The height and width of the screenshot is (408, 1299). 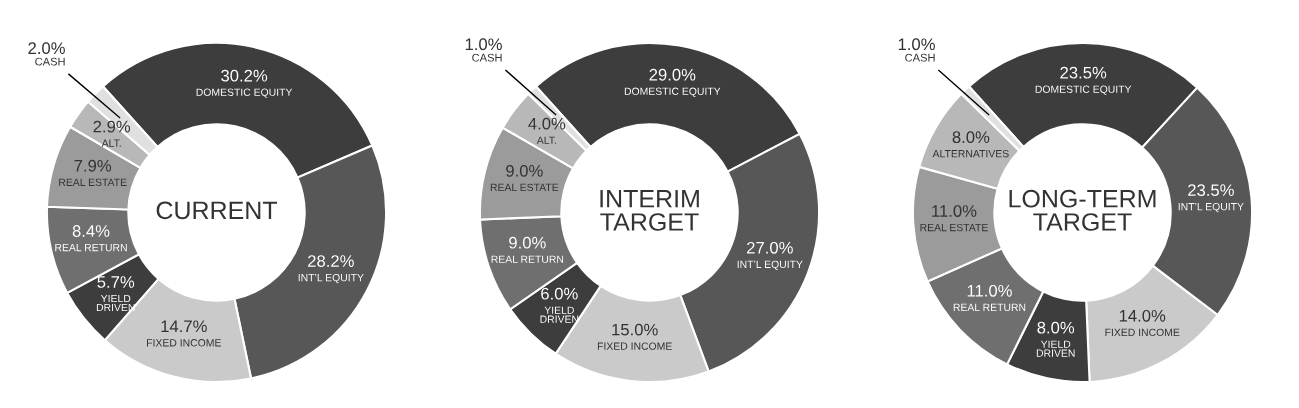 I want to click on data-label: 2.9%, so click(x=112, y=126).